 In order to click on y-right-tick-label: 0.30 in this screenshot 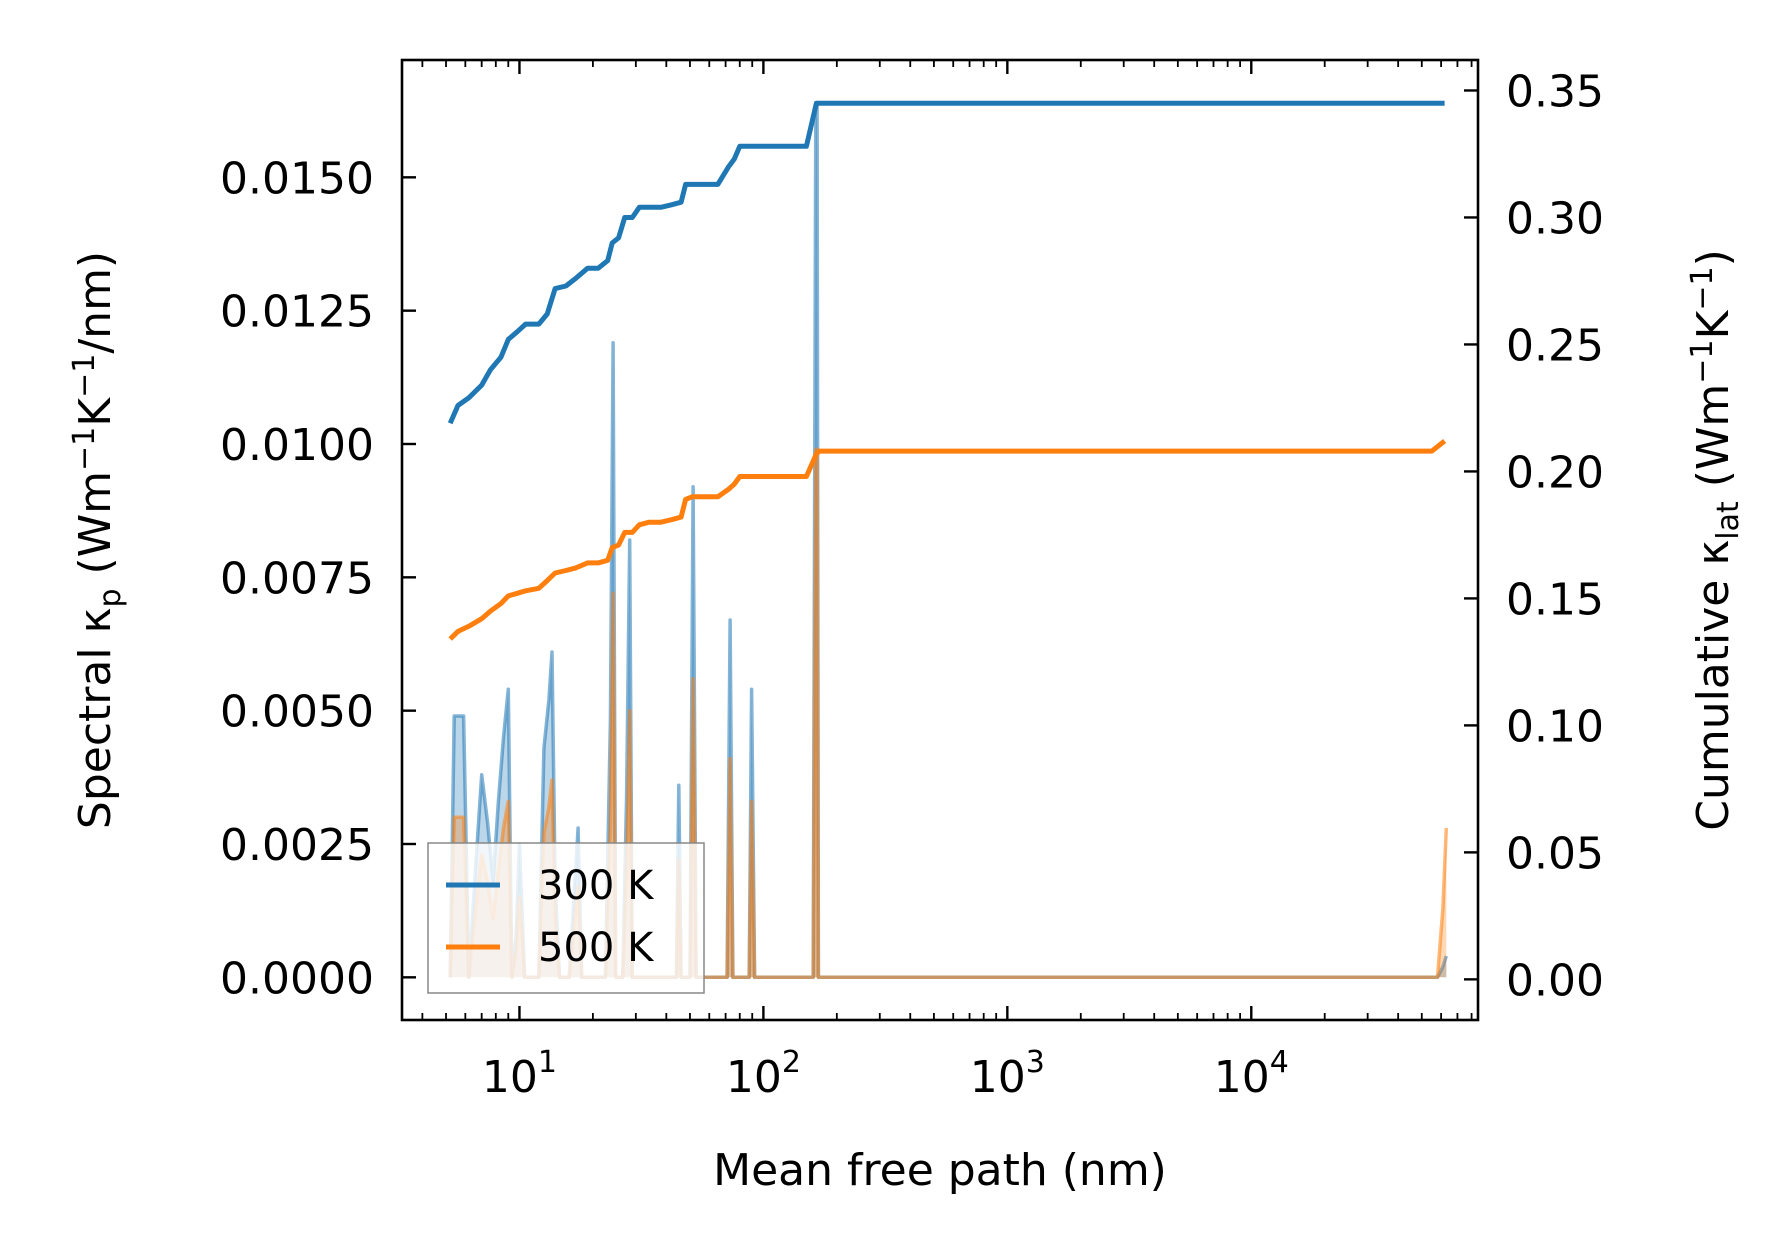, I will do `click(1555, 218)`.